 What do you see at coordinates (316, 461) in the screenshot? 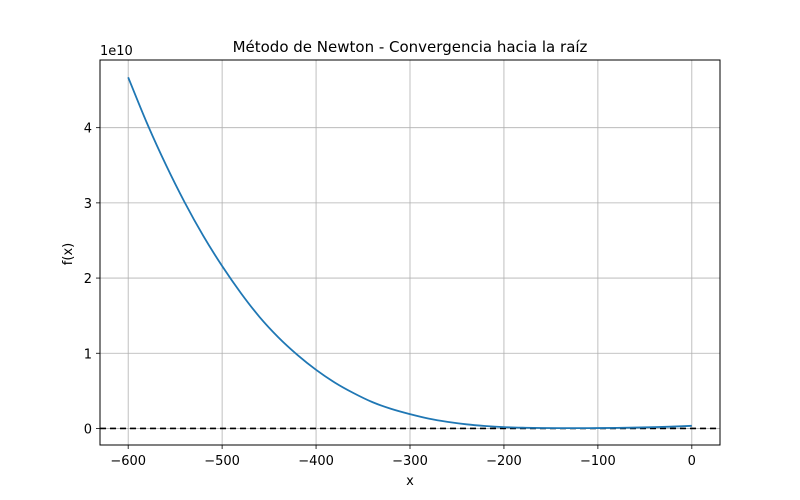
I see `x-tick-label: −400` at bounding box center [316, 461].